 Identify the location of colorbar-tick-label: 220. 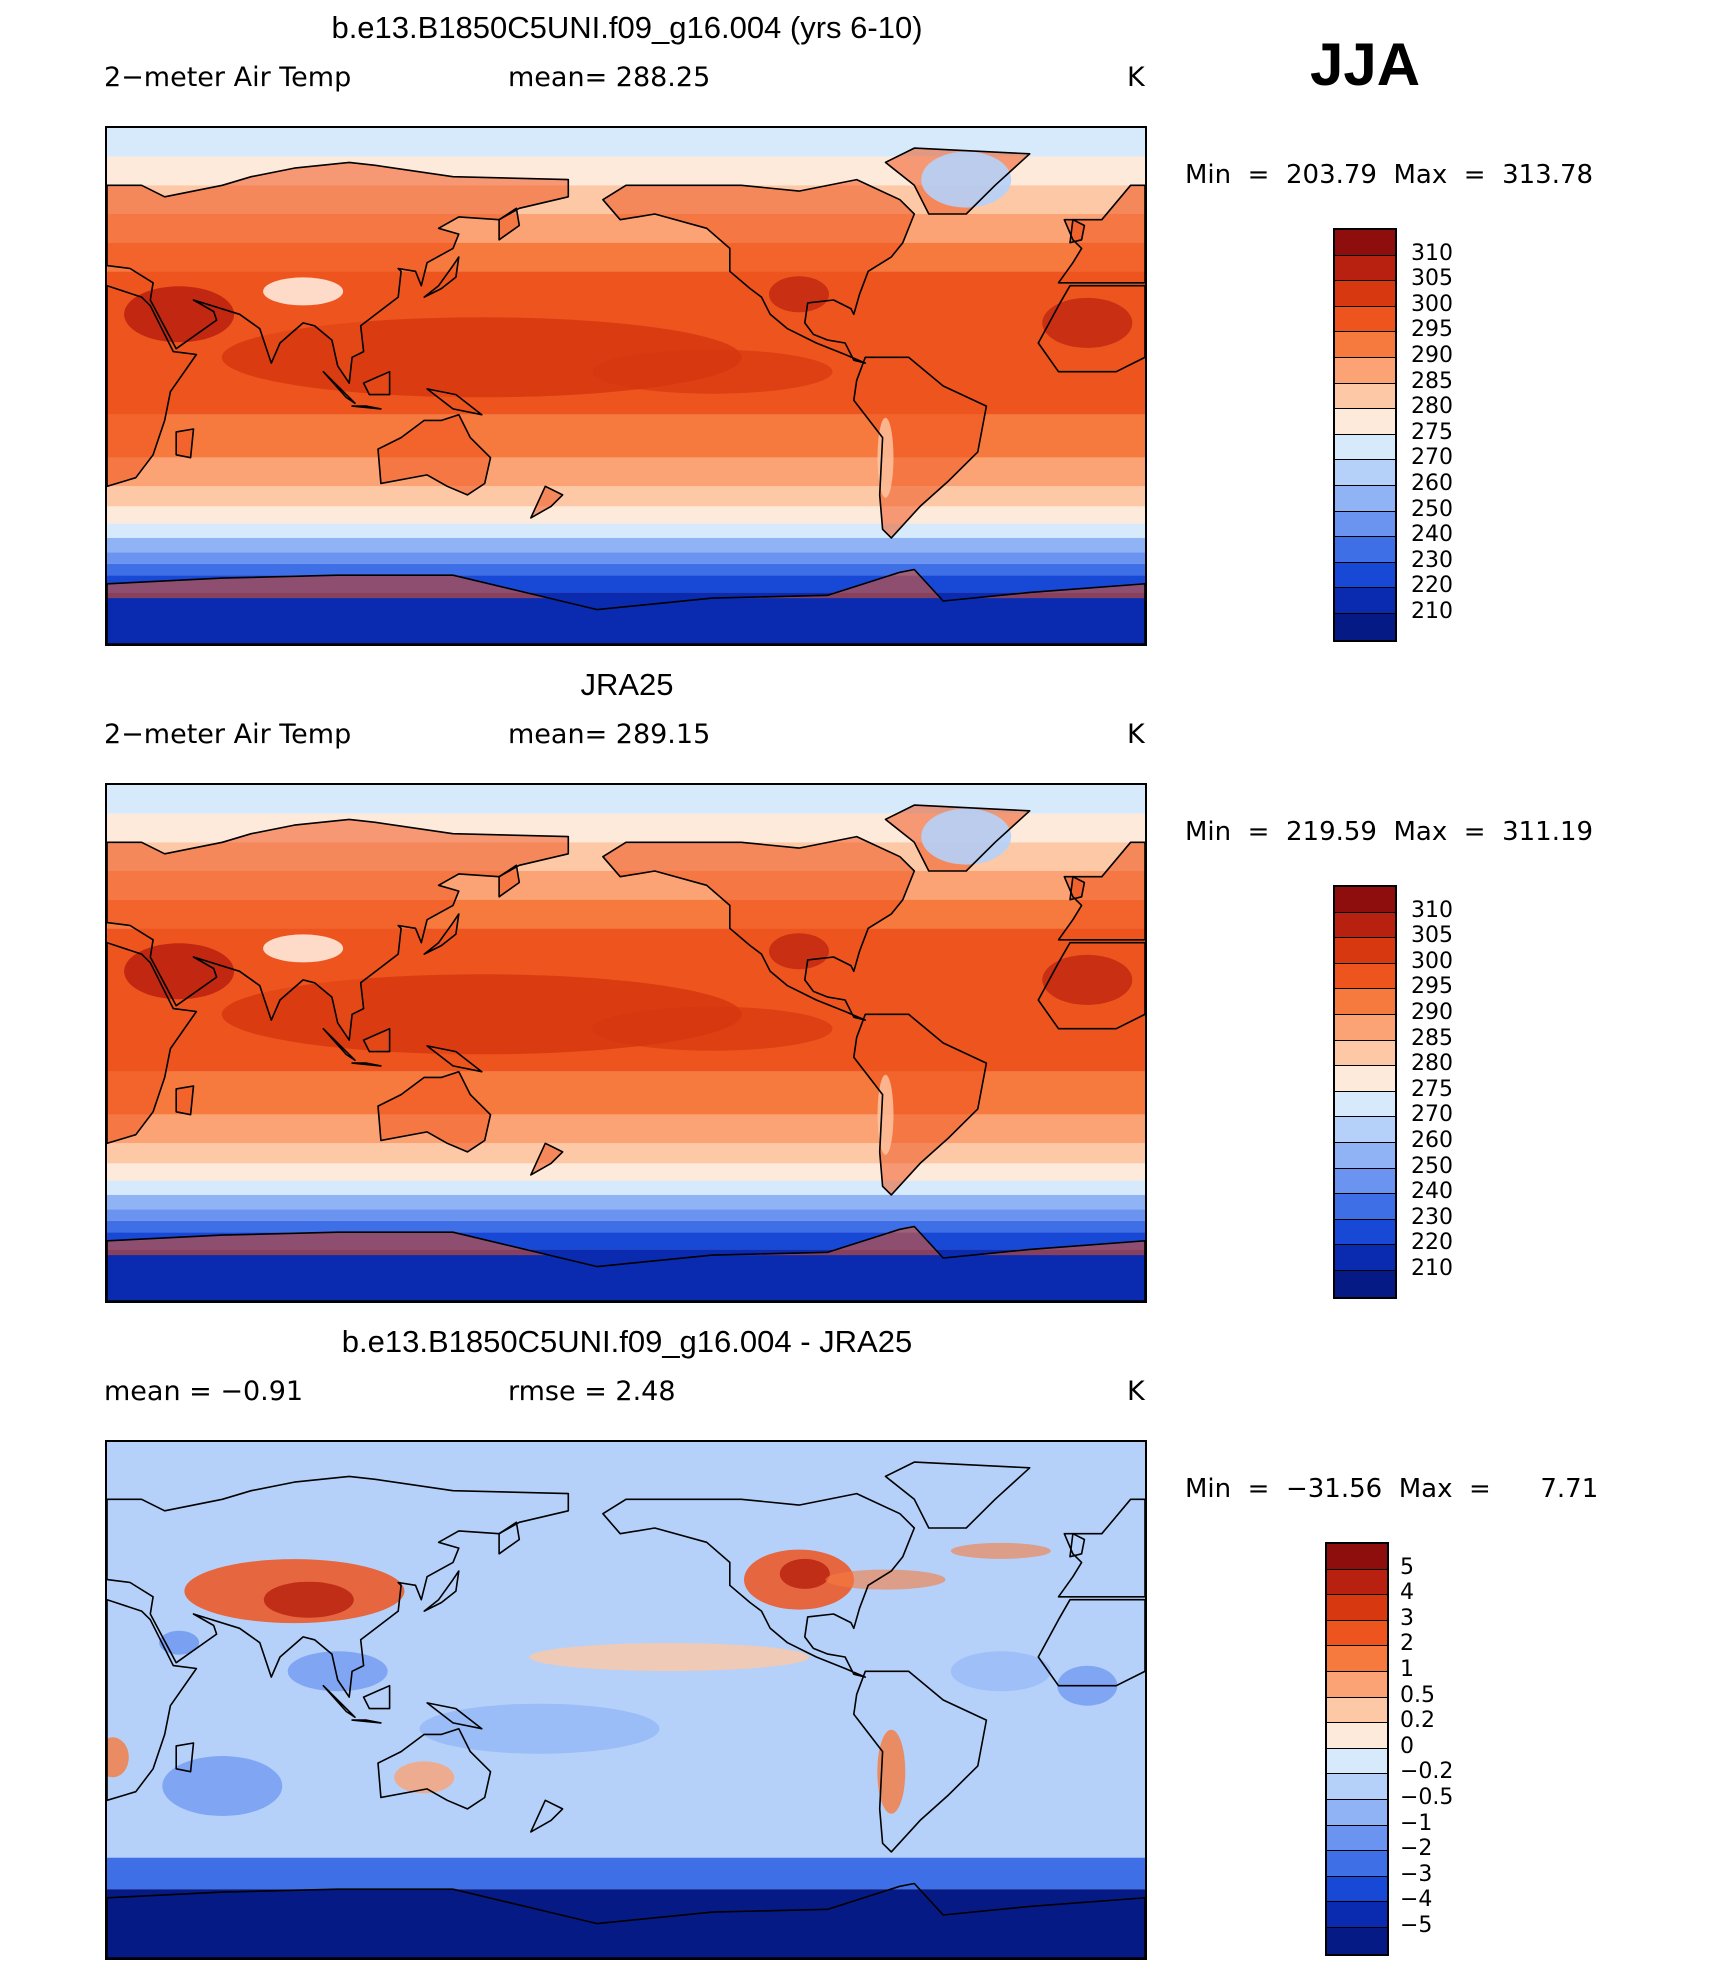
(1432, 1243).